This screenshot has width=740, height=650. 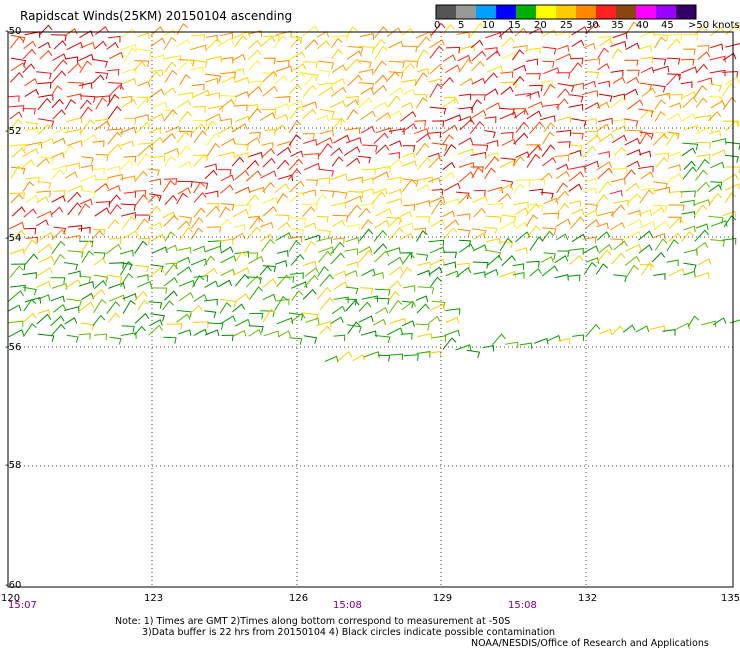 I want to click on legend-swatch, so click(x=446, y=12).